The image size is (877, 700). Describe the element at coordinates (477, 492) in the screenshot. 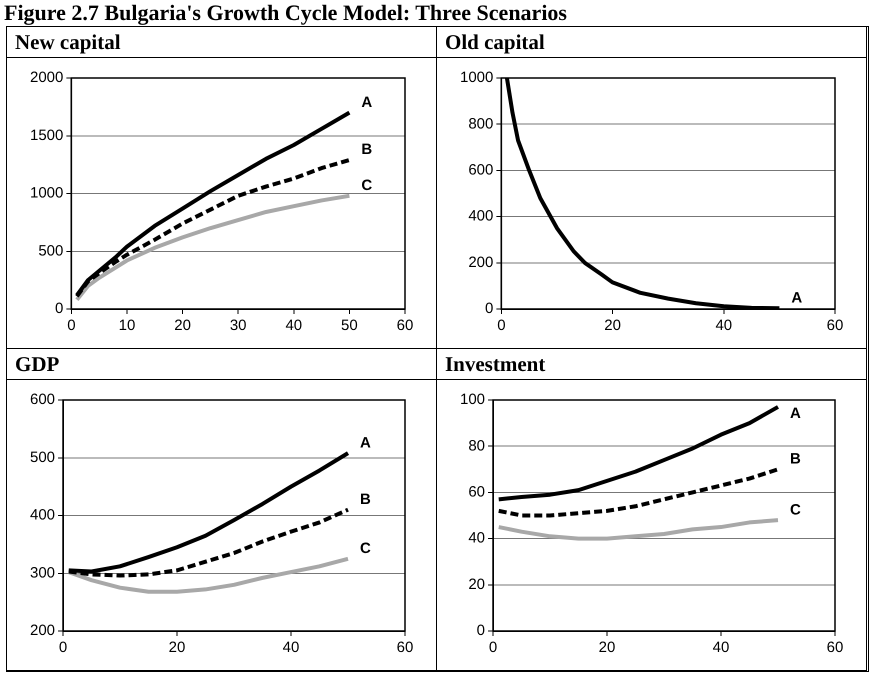

I see `y-tick-label: 60` at that location.